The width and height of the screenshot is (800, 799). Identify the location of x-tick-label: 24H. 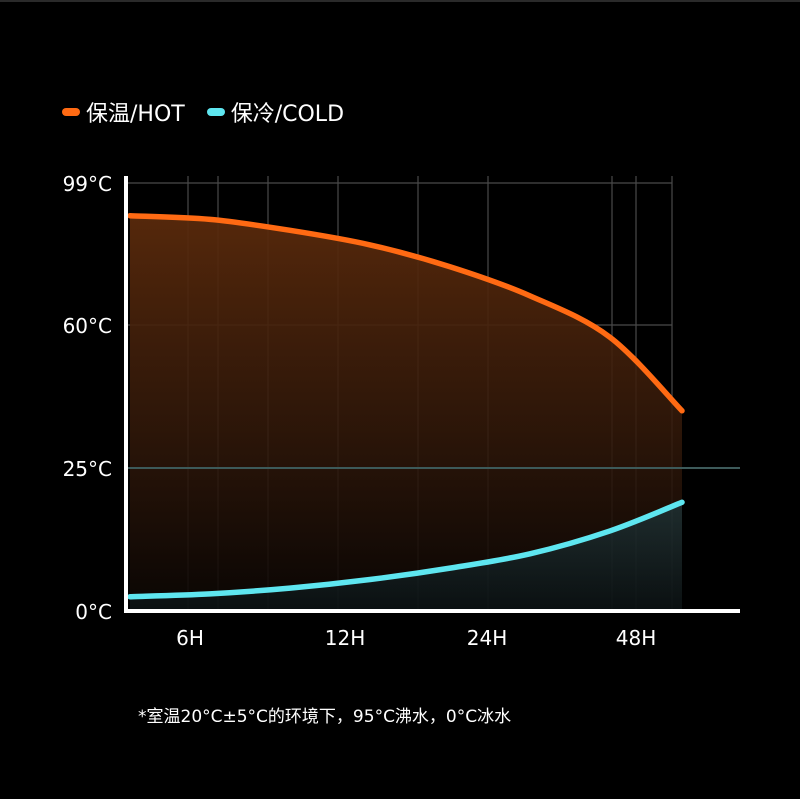
(487, 638).